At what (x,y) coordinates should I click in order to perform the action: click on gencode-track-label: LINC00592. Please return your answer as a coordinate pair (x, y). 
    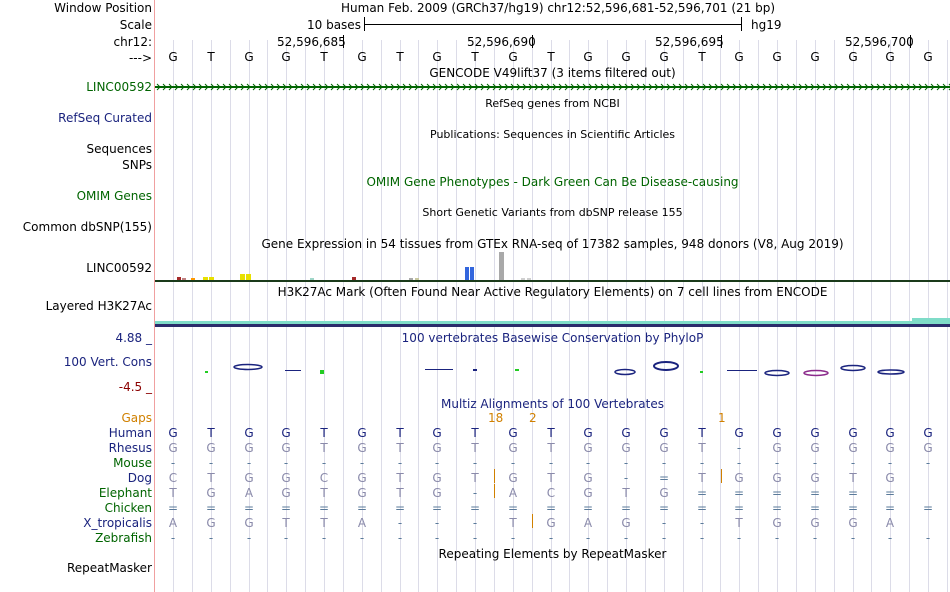
    Looking at the image, I should click on (119, 87).